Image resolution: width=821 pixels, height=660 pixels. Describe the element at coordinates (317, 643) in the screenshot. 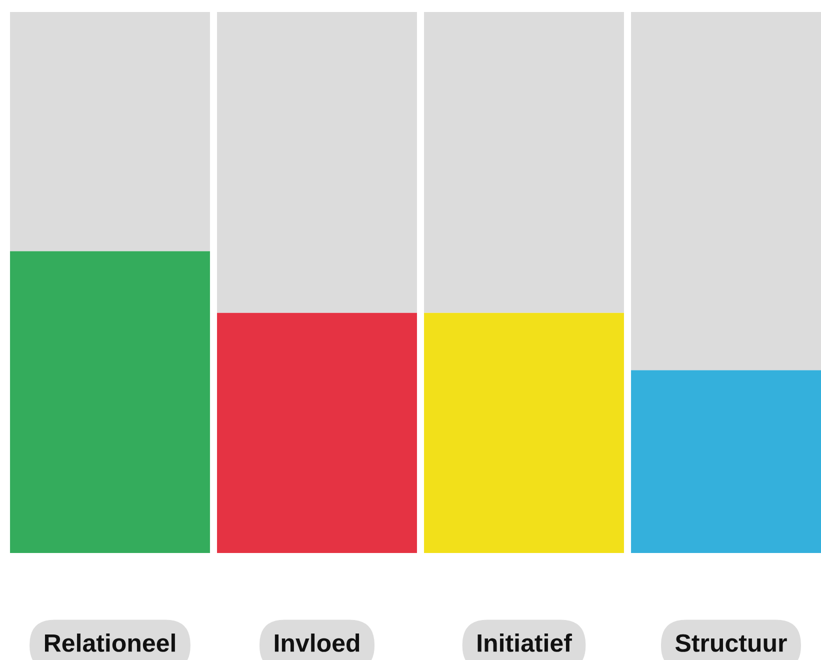

I see `x-tick-label: Invloed` at that location.